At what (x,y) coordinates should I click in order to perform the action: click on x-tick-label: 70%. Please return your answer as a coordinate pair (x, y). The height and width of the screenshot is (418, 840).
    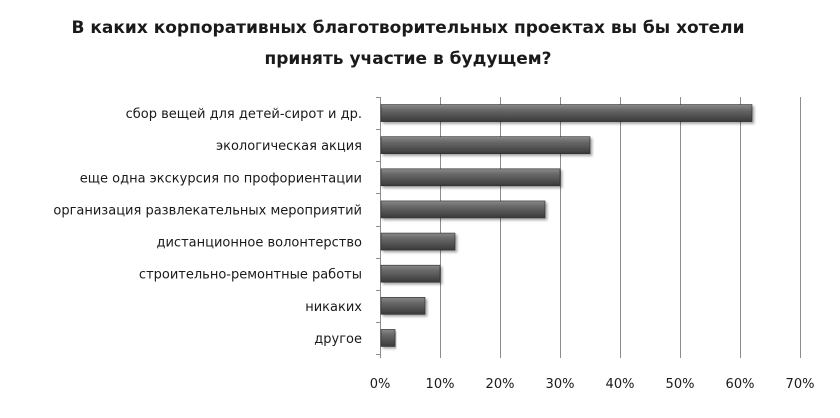
    Looking at the image, I should click on (800, 384).